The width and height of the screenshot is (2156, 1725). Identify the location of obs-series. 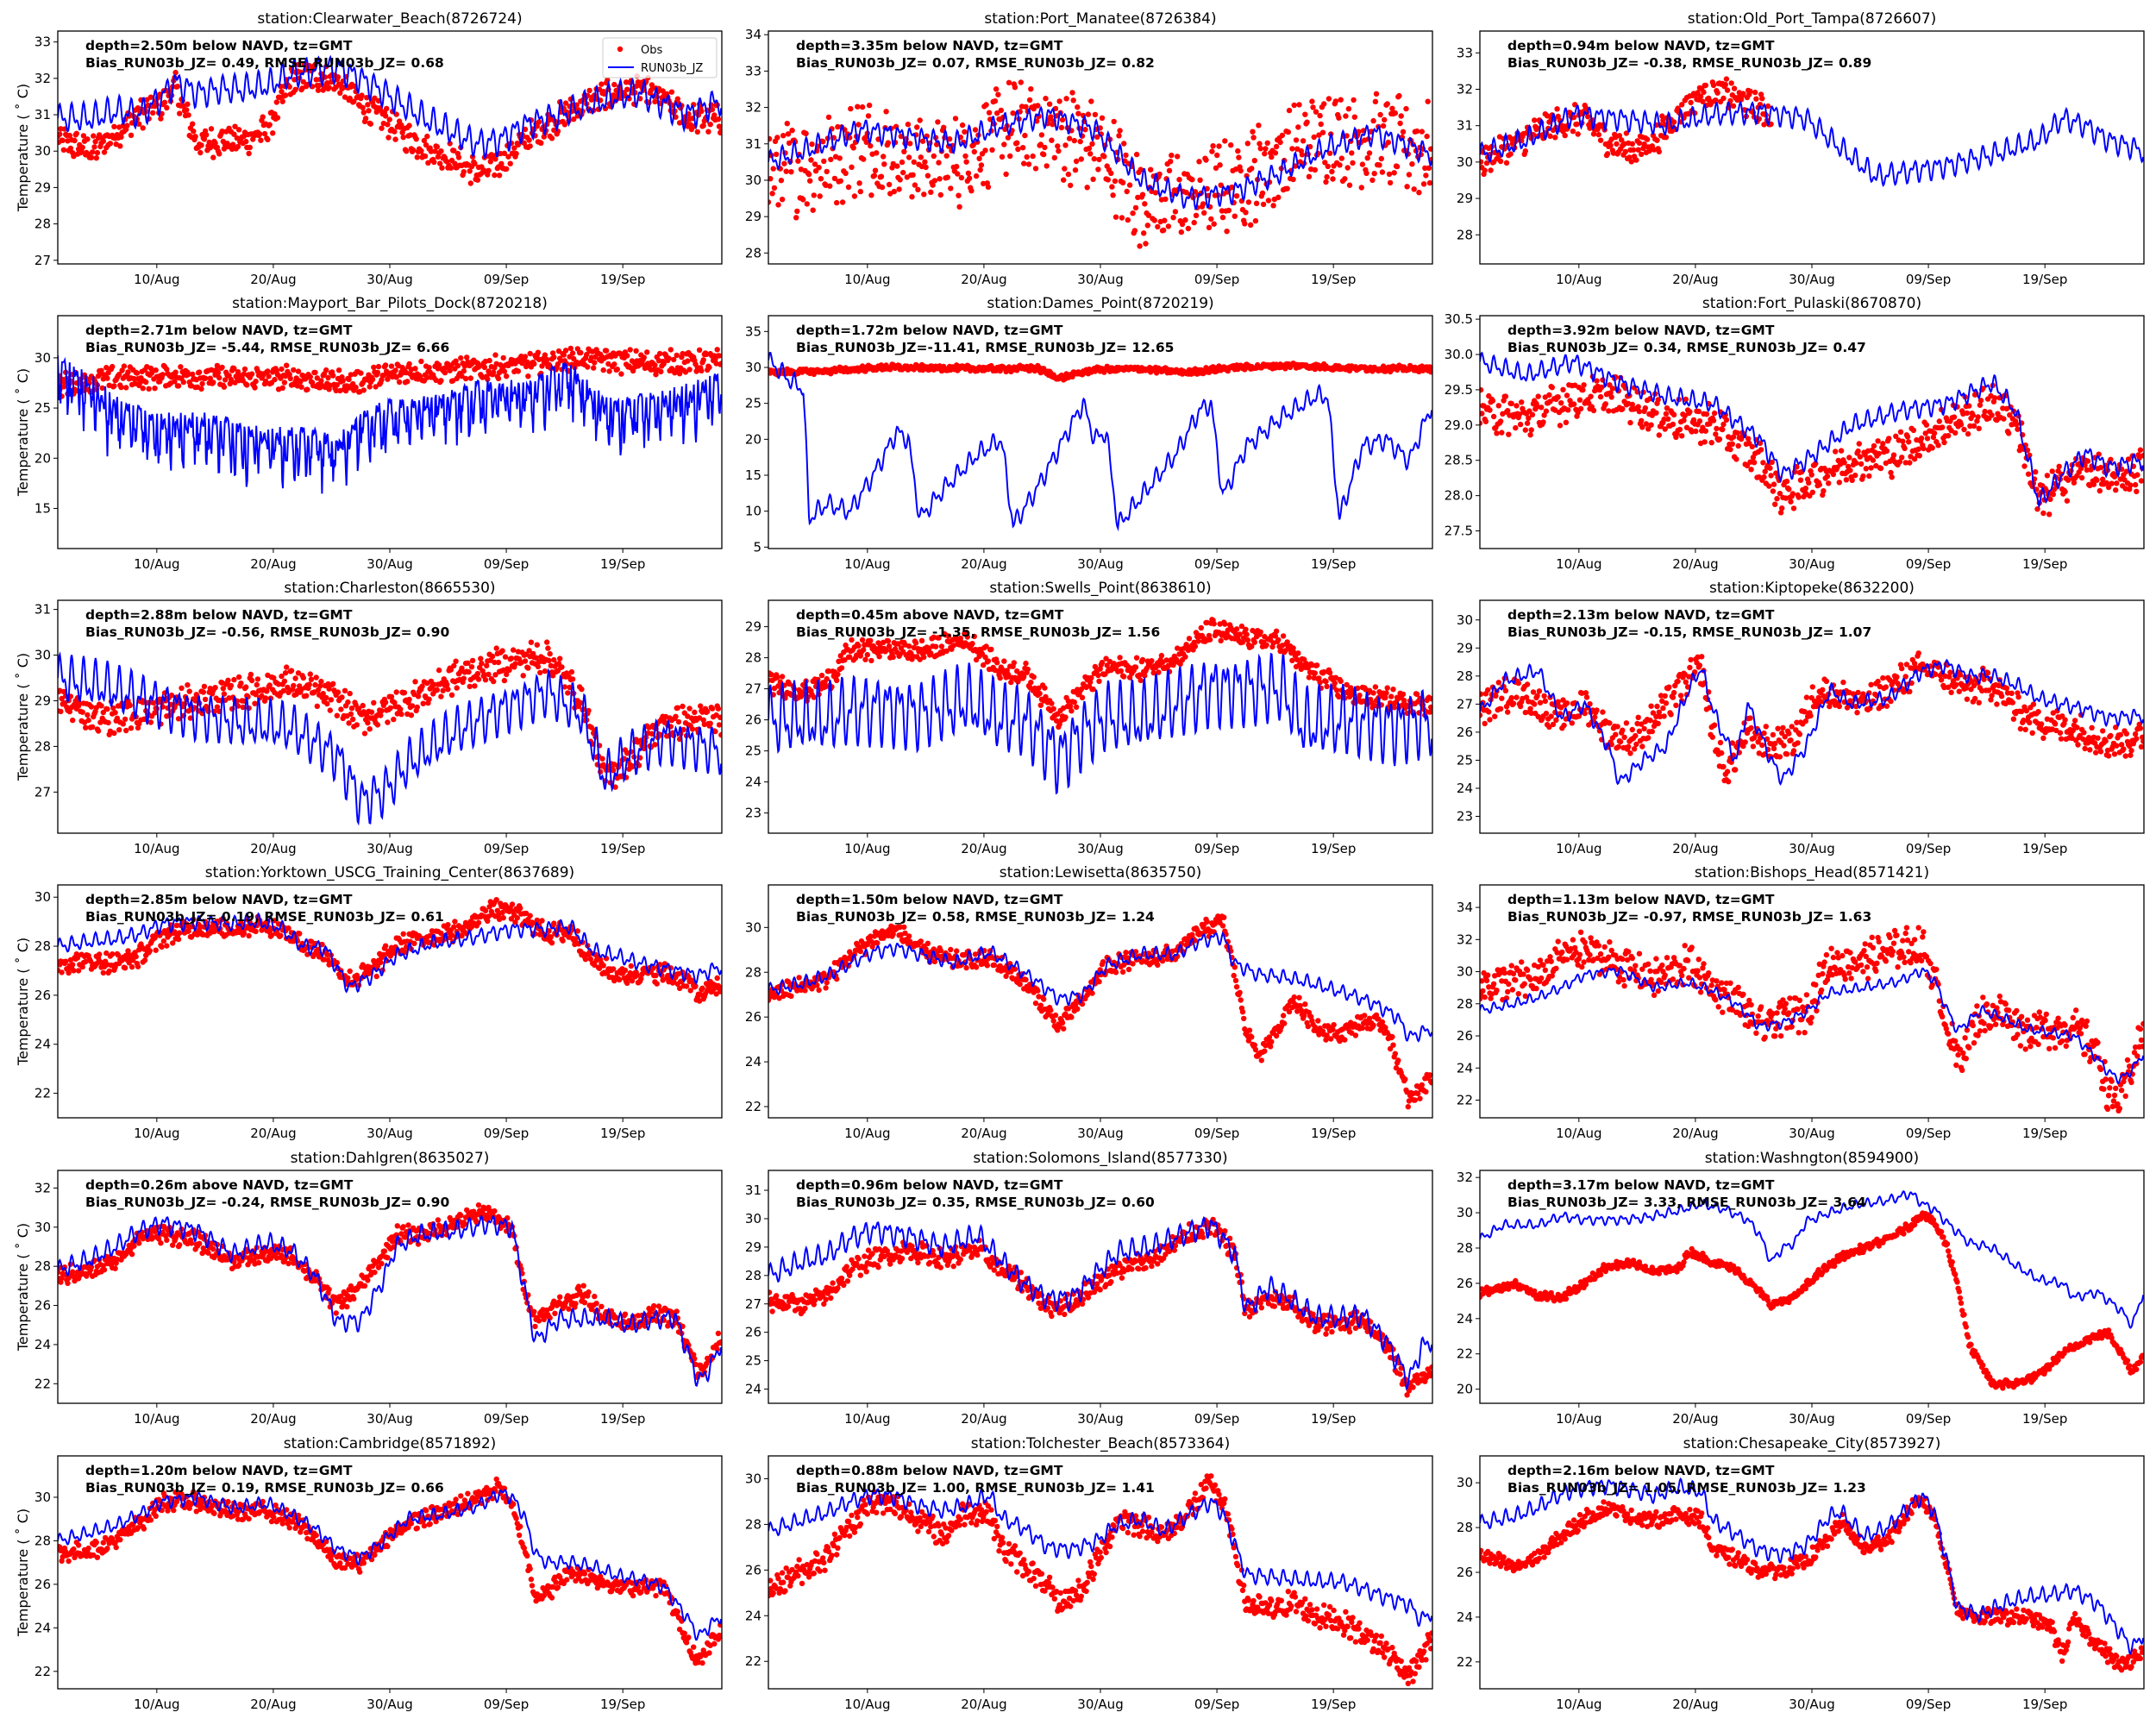
(1627, 127).